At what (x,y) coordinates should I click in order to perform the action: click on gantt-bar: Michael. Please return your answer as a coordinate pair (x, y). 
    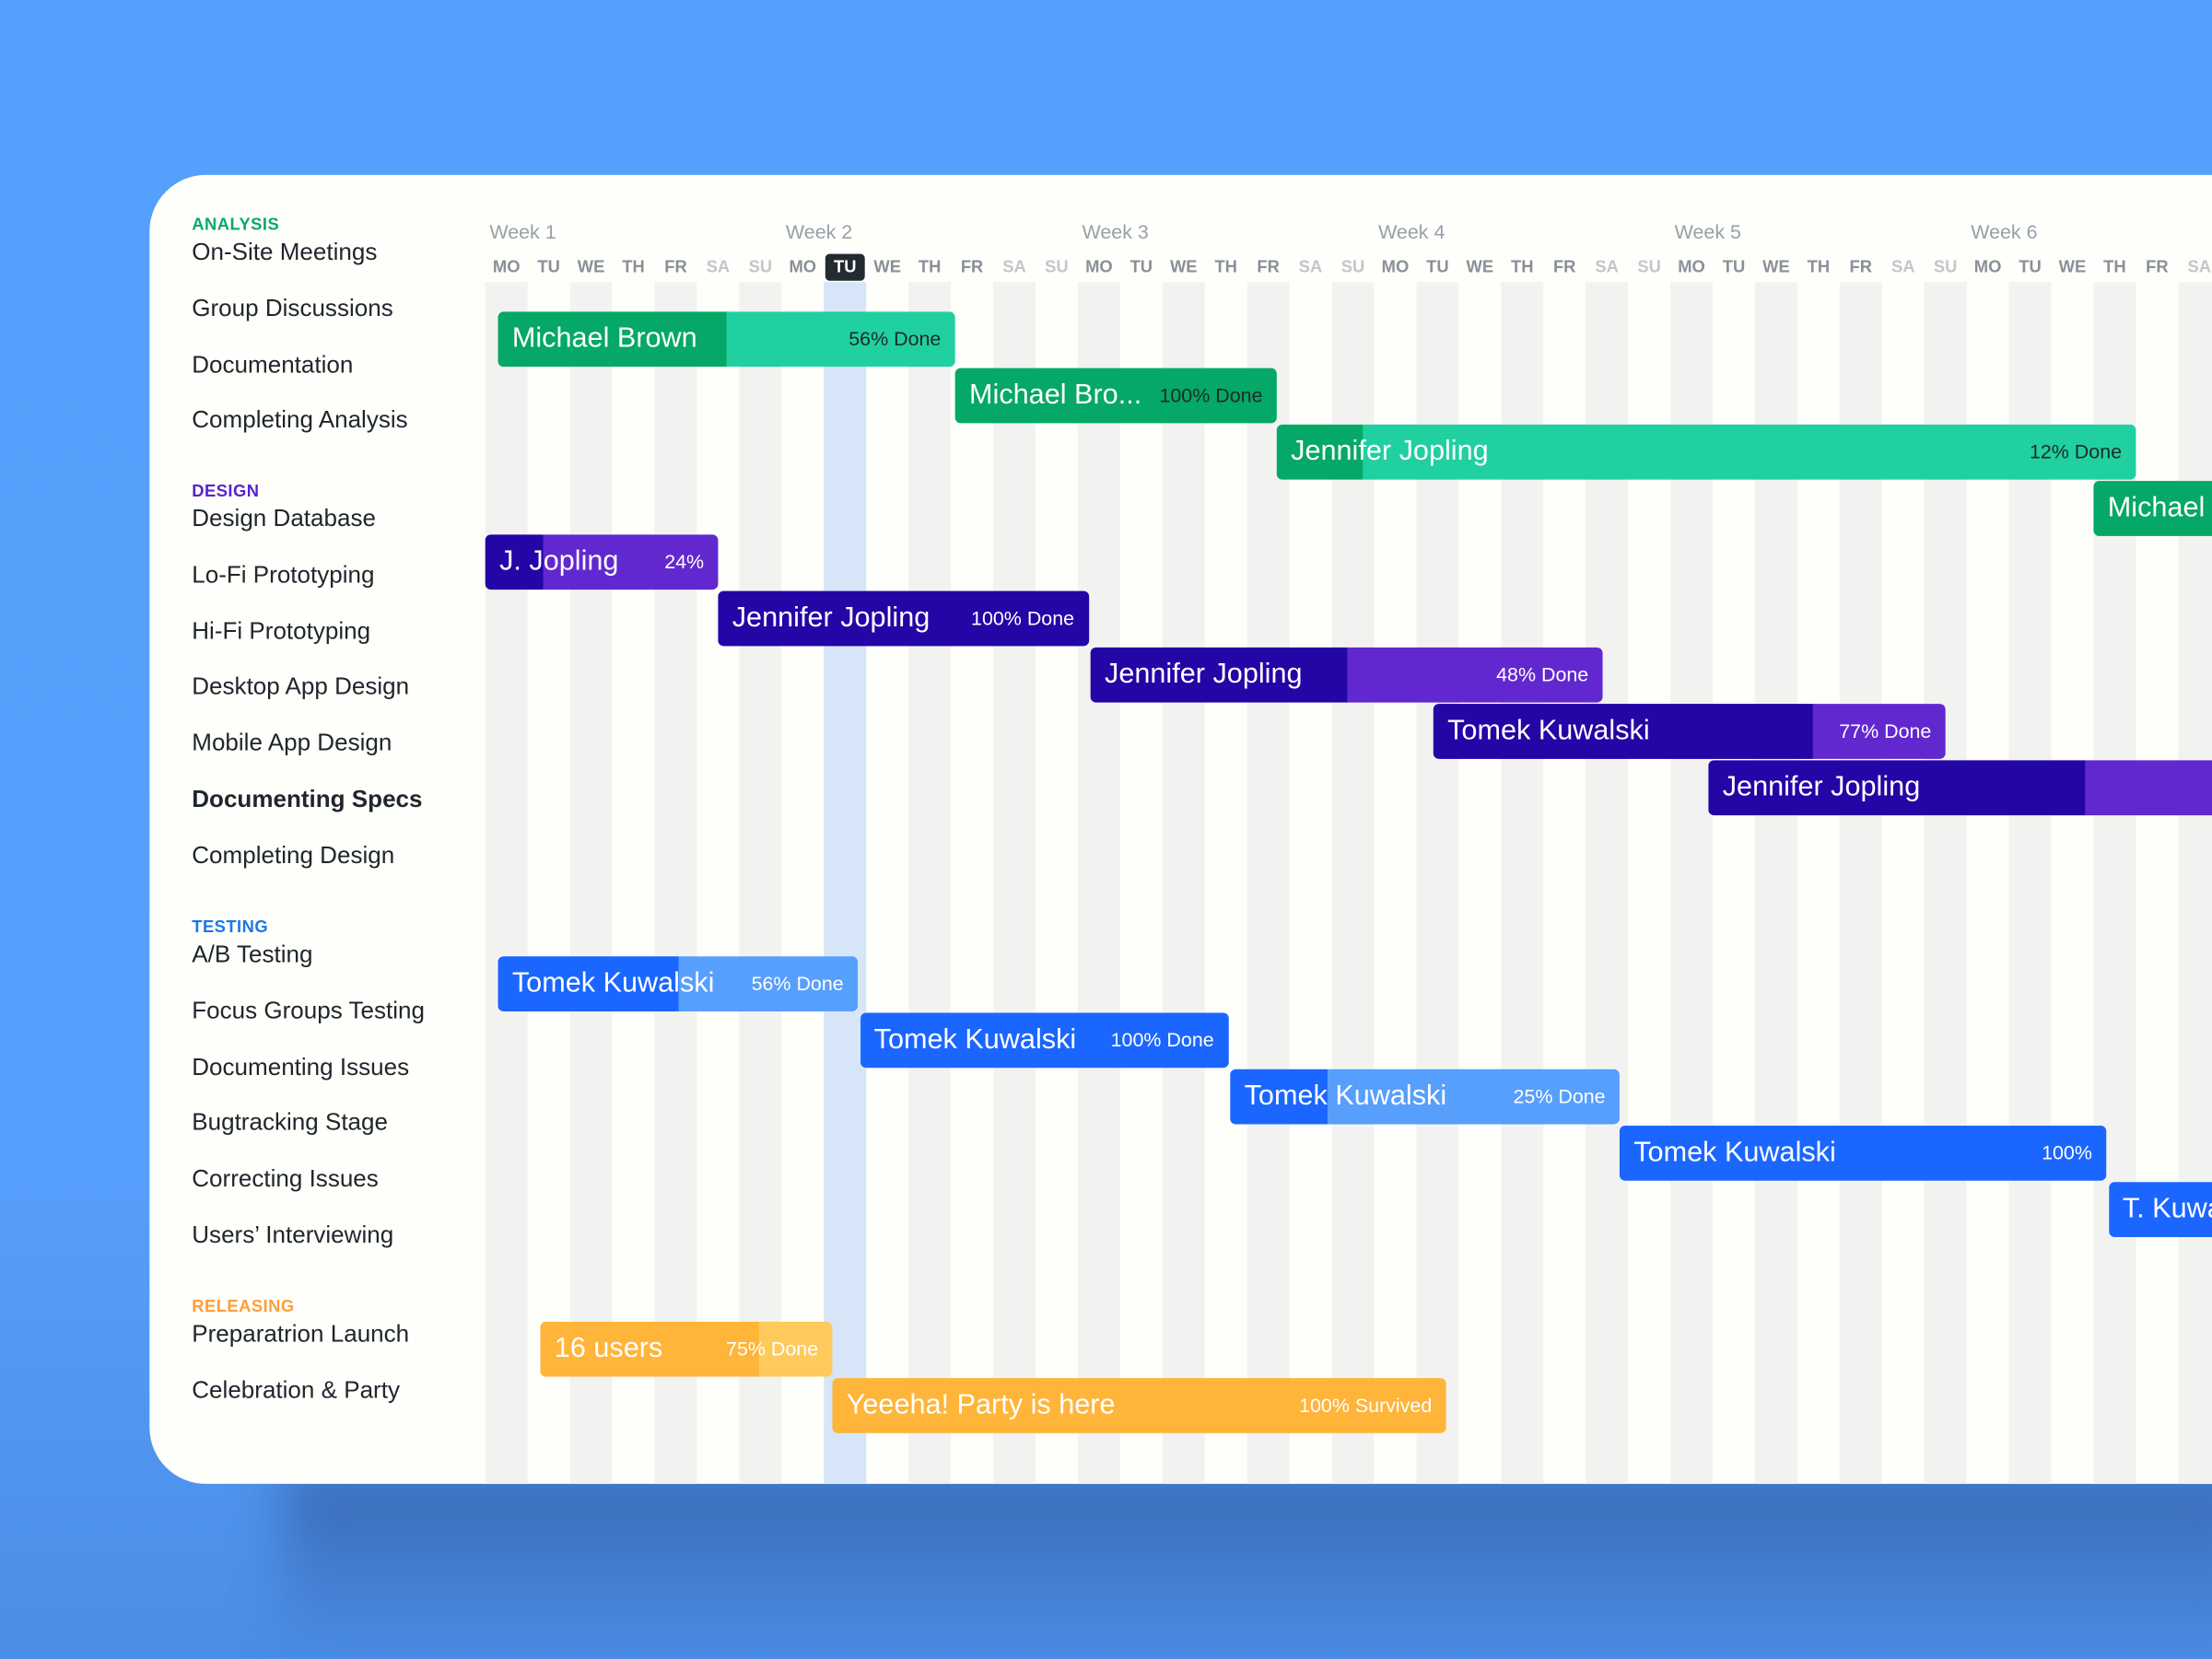
    Looking at the image, I should click on (2152, 509).